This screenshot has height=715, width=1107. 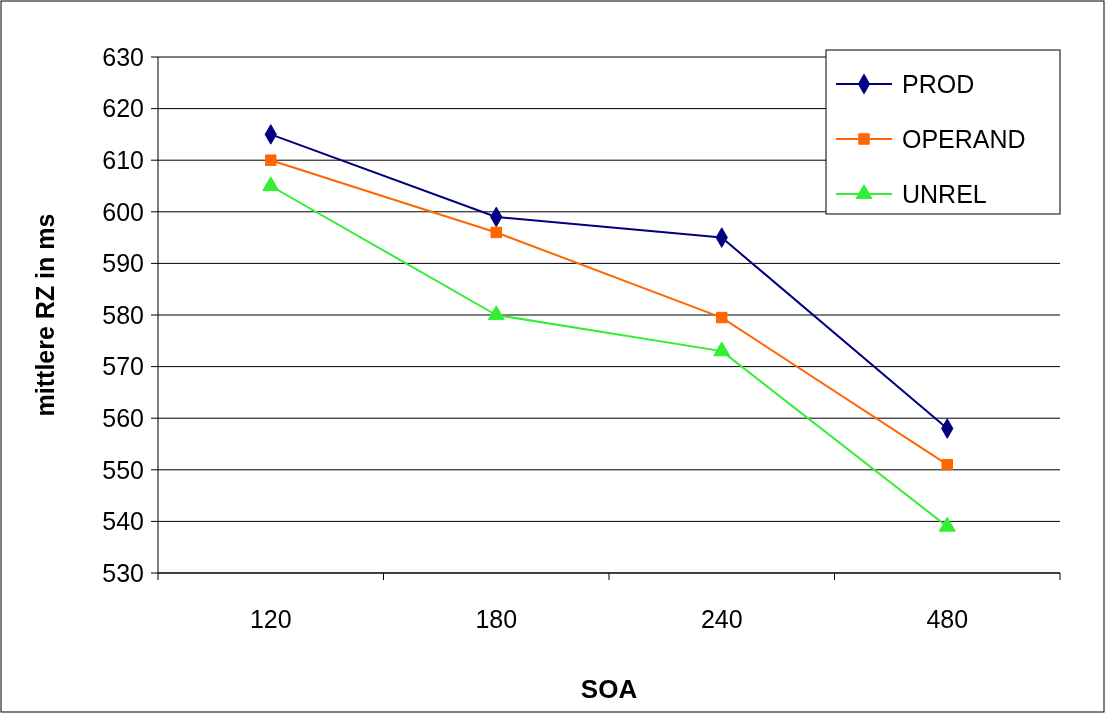 What do you see at coordinates (496, 619) in the screenshot?
I see `x-tick-label: 180` at bounding box center [496, 619].